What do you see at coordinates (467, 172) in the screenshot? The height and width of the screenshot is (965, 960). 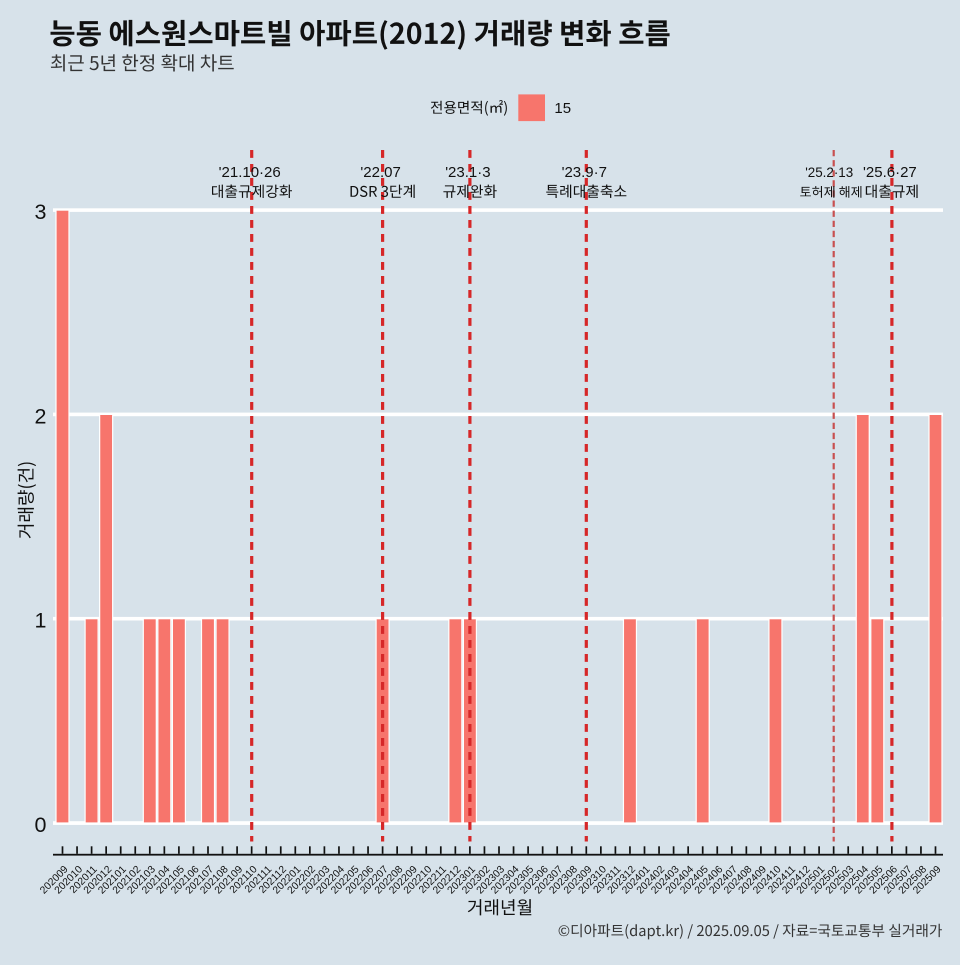 I see `svg-text: '23.1·3` at bounding box center [467, 172].